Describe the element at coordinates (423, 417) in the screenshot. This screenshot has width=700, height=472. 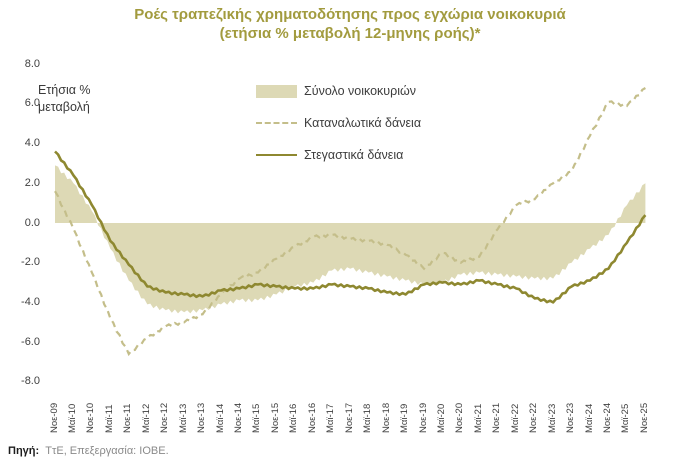
I see `x-tick-Νοε-19: Νοε-19` at that location.